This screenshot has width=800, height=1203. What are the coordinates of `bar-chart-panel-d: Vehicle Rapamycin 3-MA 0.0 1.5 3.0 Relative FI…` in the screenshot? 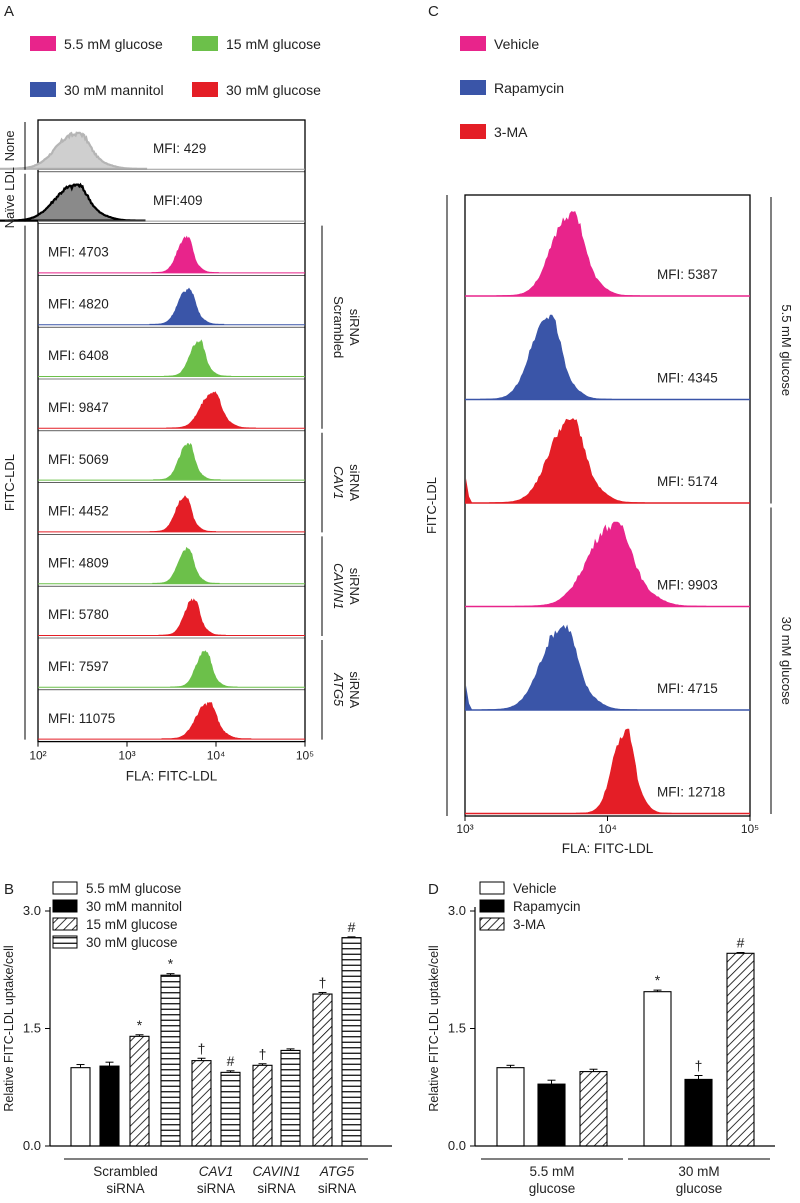 It's located at (601, 1038).